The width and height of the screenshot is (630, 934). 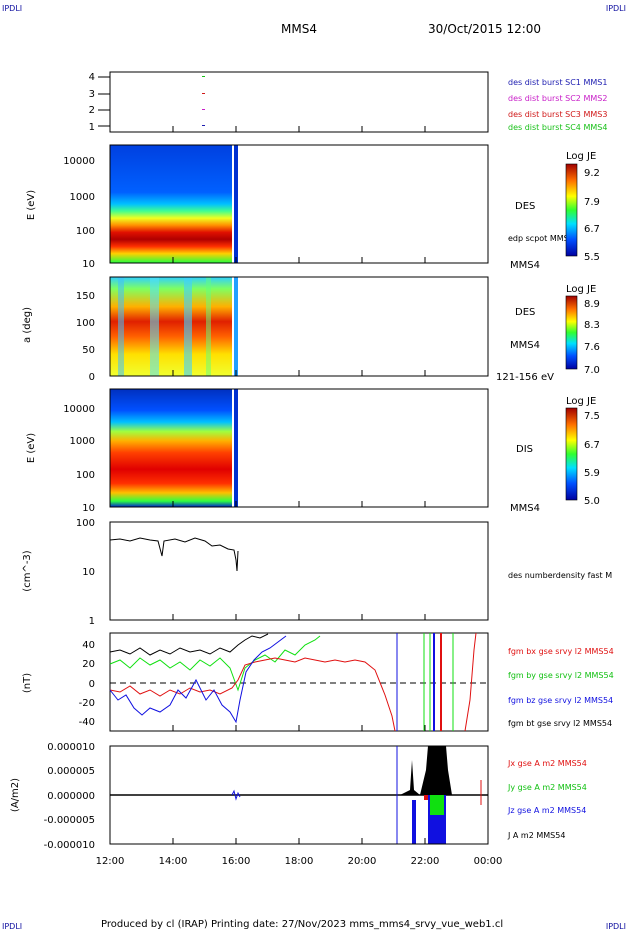 I want to click on corner-label-top-right: IPDLI, so click(x=615, y=8).